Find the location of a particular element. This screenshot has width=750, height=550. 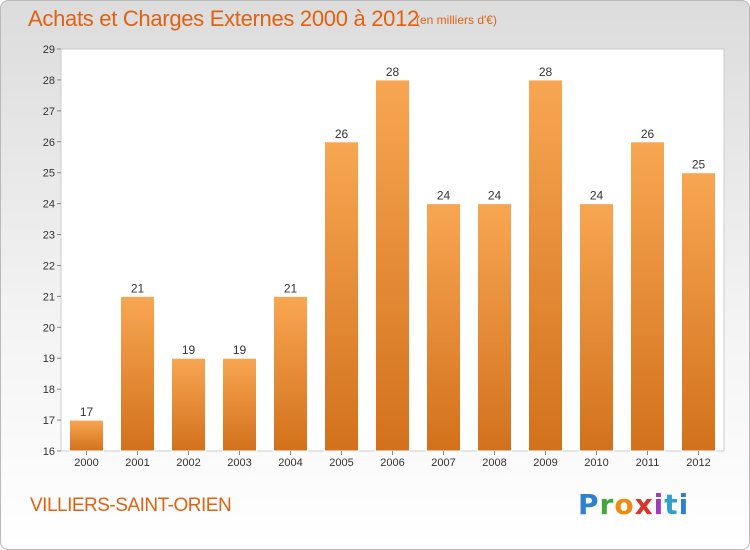

value-label-2010: 24 is located at coordinates (597, 196).